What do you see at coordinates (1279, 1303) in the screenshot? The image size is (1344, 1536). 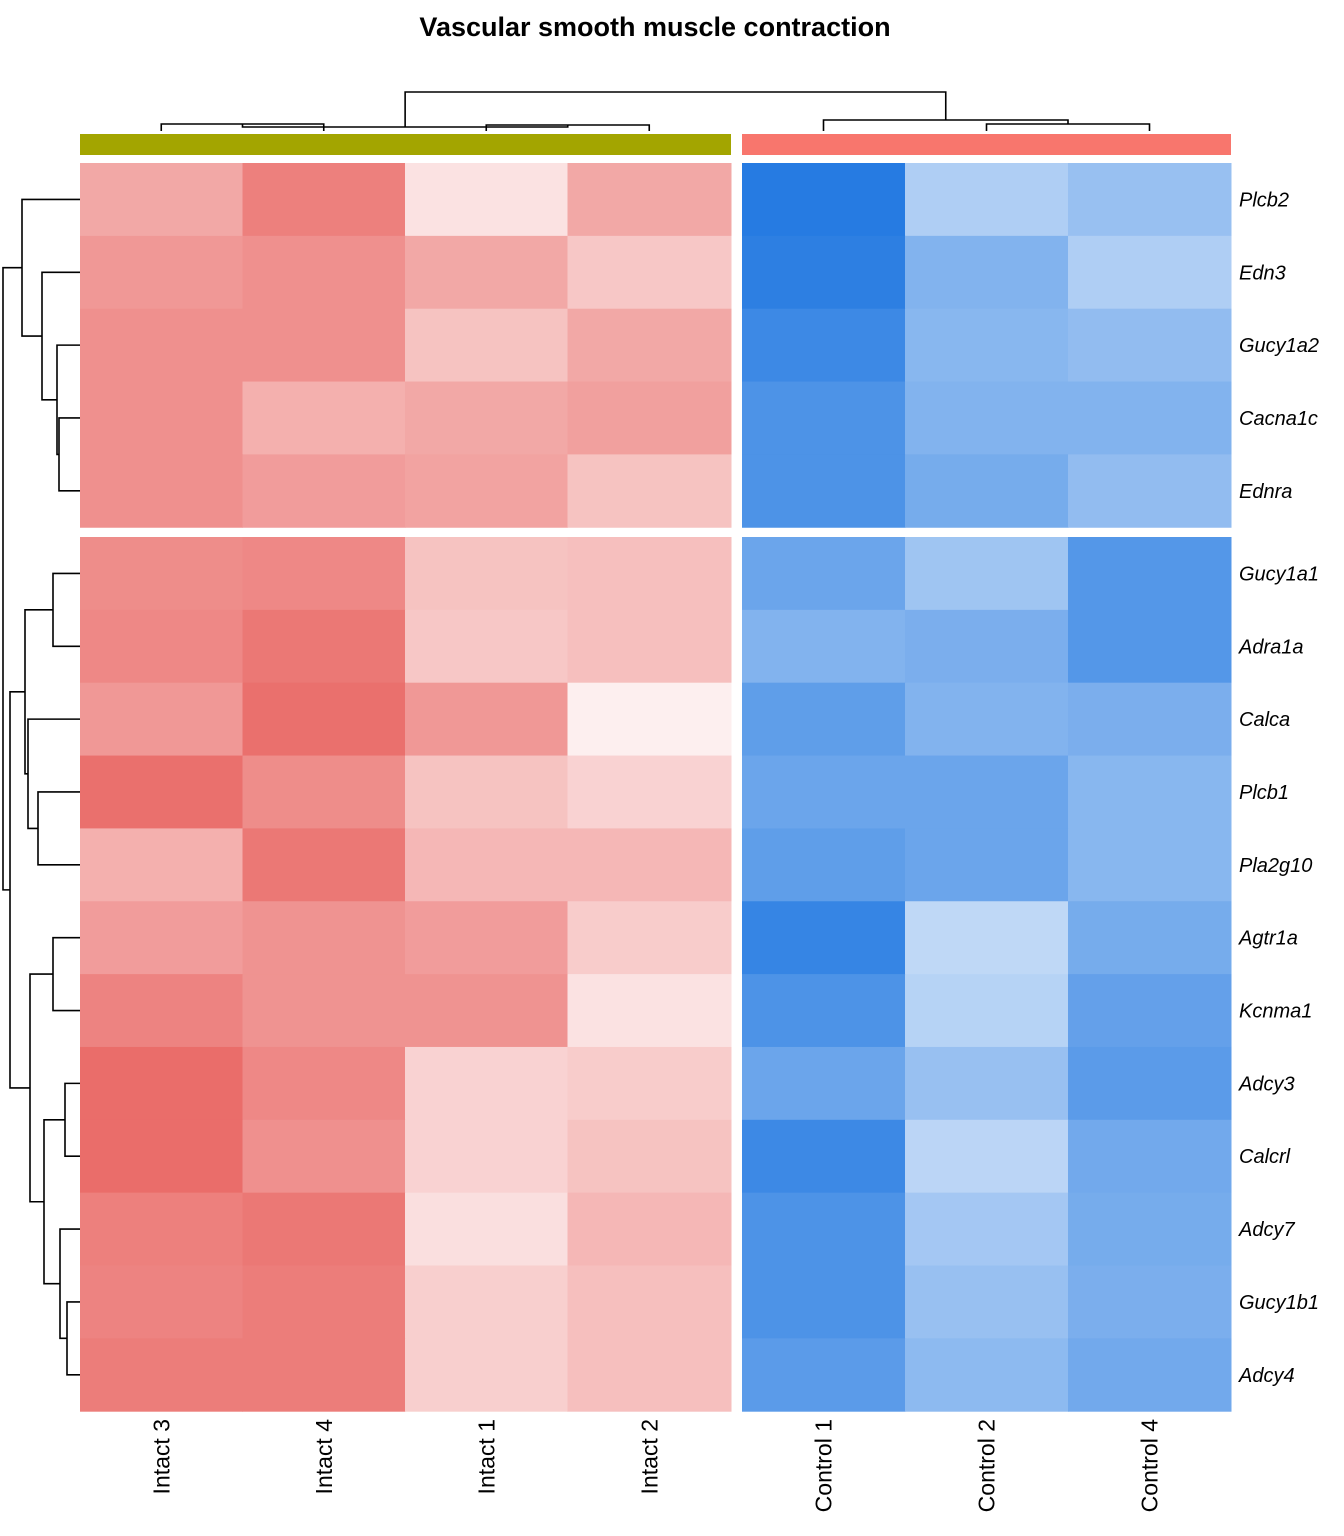 I see `row-label-gucy1b1: Gucy1b1` at bounding box center [1279, 1303].